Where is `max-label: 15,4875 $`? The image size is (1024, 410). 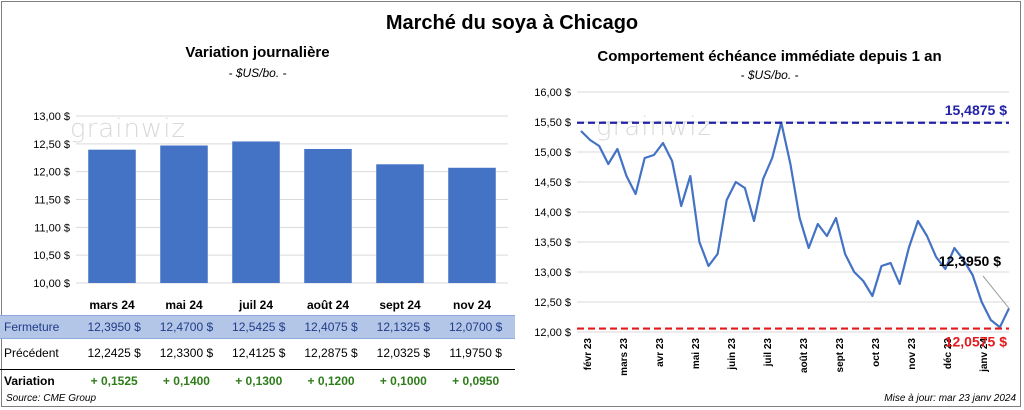
max-label: 15,4875 $ is located at coordinates (976, 110).